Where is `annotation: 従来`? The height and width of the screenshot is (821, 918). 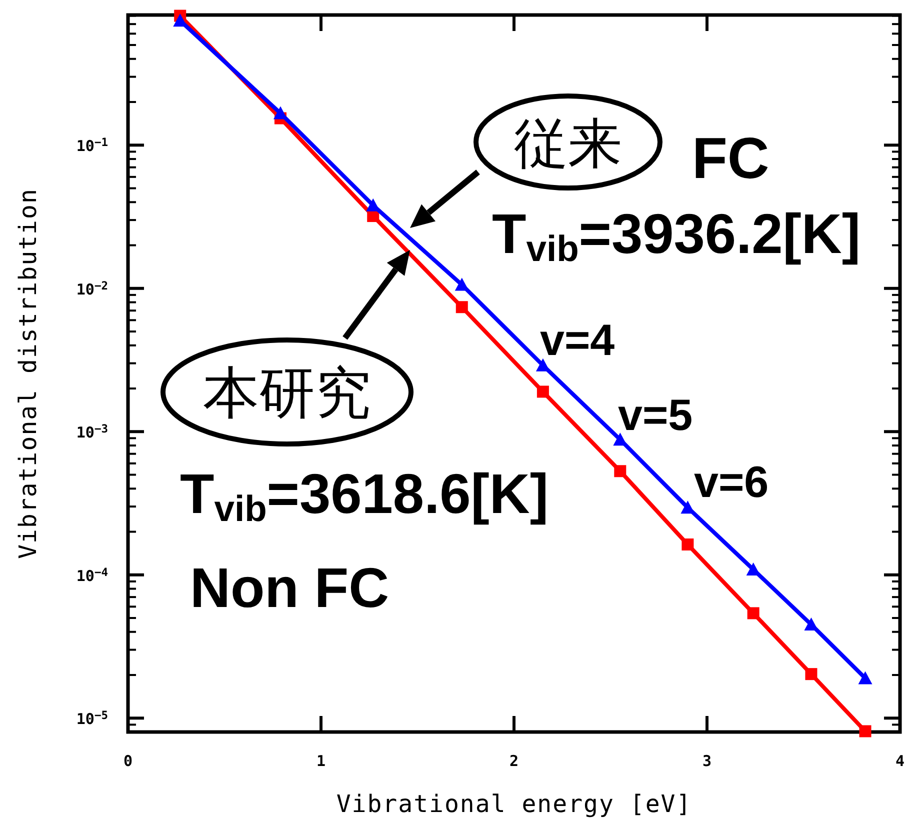 annotation: 従来 is located at coordinates (568, 144).